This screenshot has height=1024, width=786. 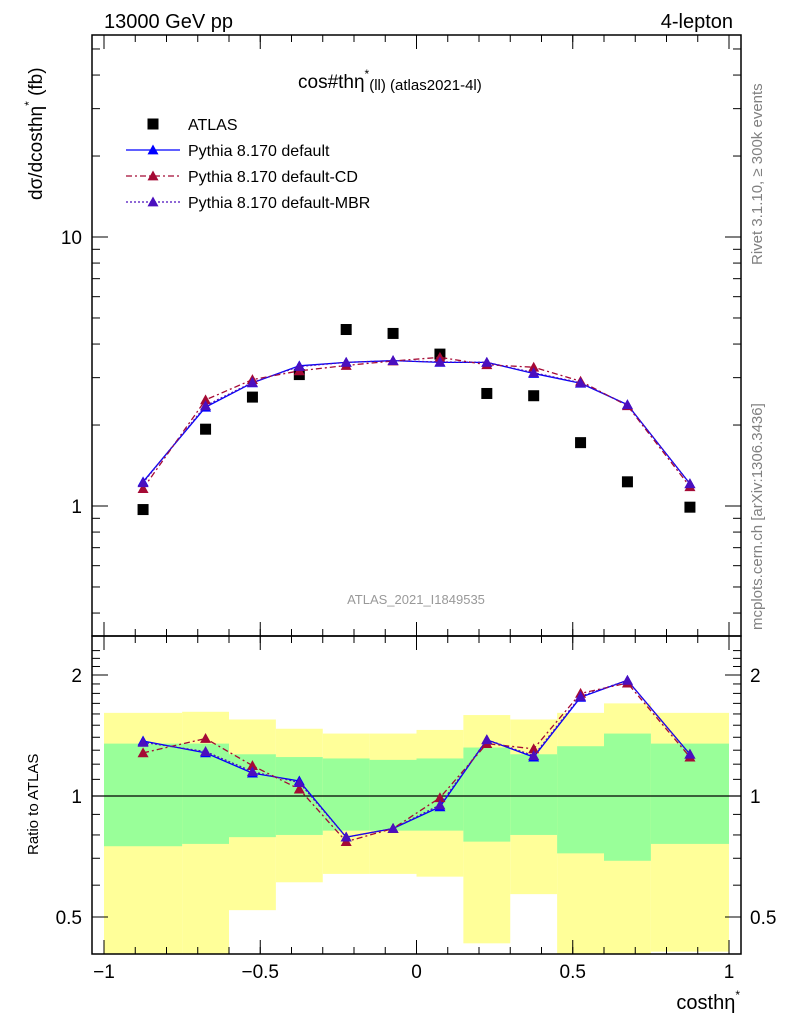 I want to click on legend-label-3: Pythia 8.170 default-MBR, so click(x=279, y=203).